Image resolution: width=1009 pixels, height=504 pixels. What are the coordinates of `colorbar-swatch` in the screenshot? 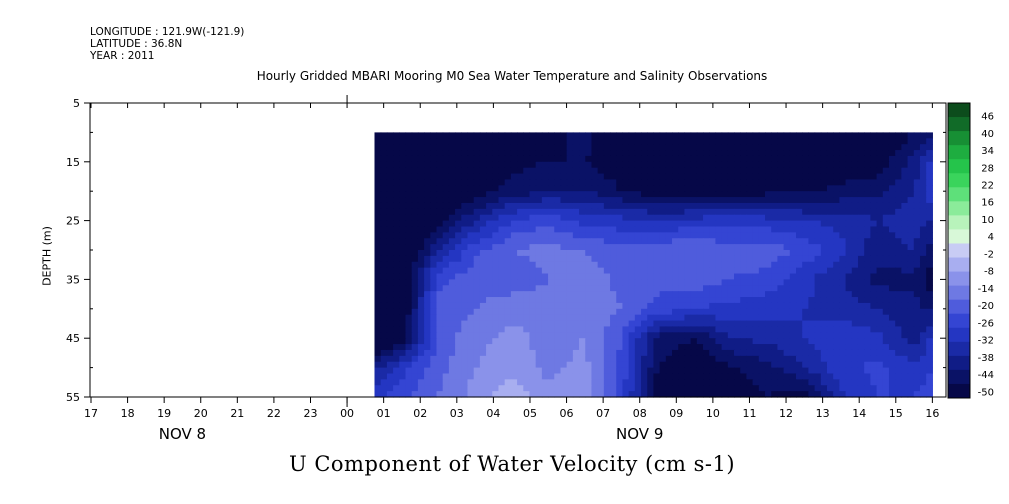 It's located at (959, 307).